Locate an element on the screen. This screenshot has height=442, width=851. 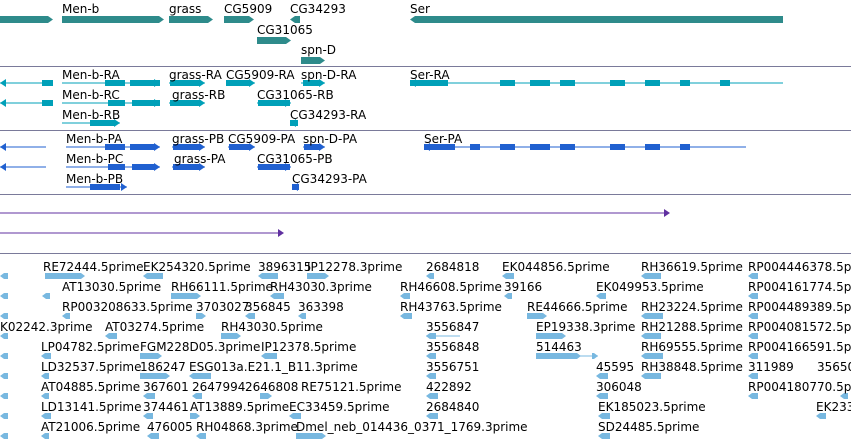
est-label: 186247 is located at coordinates (163, 367).